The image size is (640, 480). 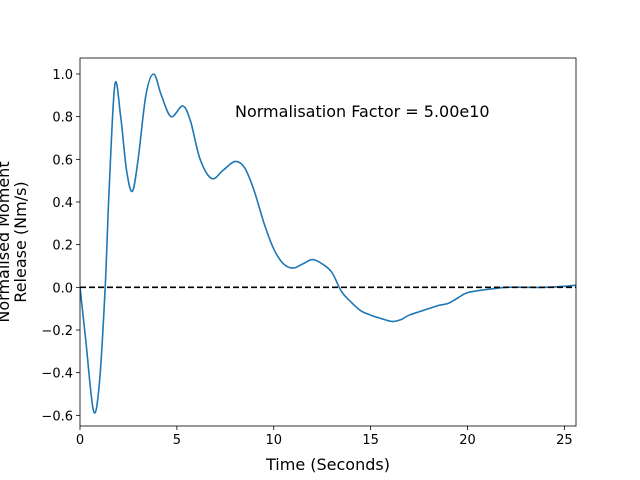 I want to click on y-axis-label: Normalised Moment, so click(x=6, y=241).